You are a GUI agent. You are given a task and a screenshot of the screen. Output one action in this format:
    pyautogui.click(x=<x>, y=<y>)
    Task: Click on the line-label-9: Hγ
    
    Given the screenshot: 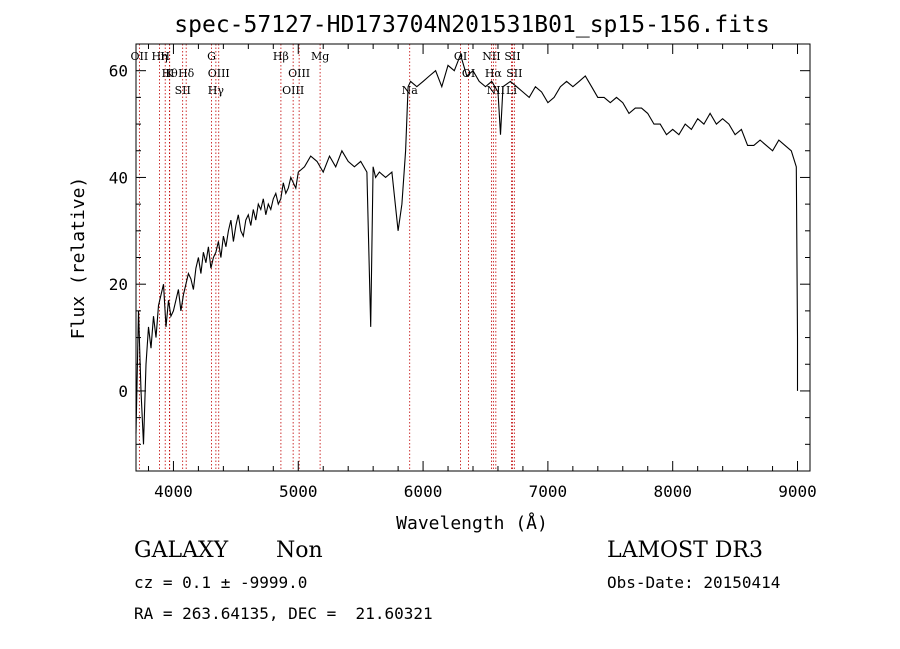 What is the action you would take?
    pyautogui.click(x=216, y=90)
    